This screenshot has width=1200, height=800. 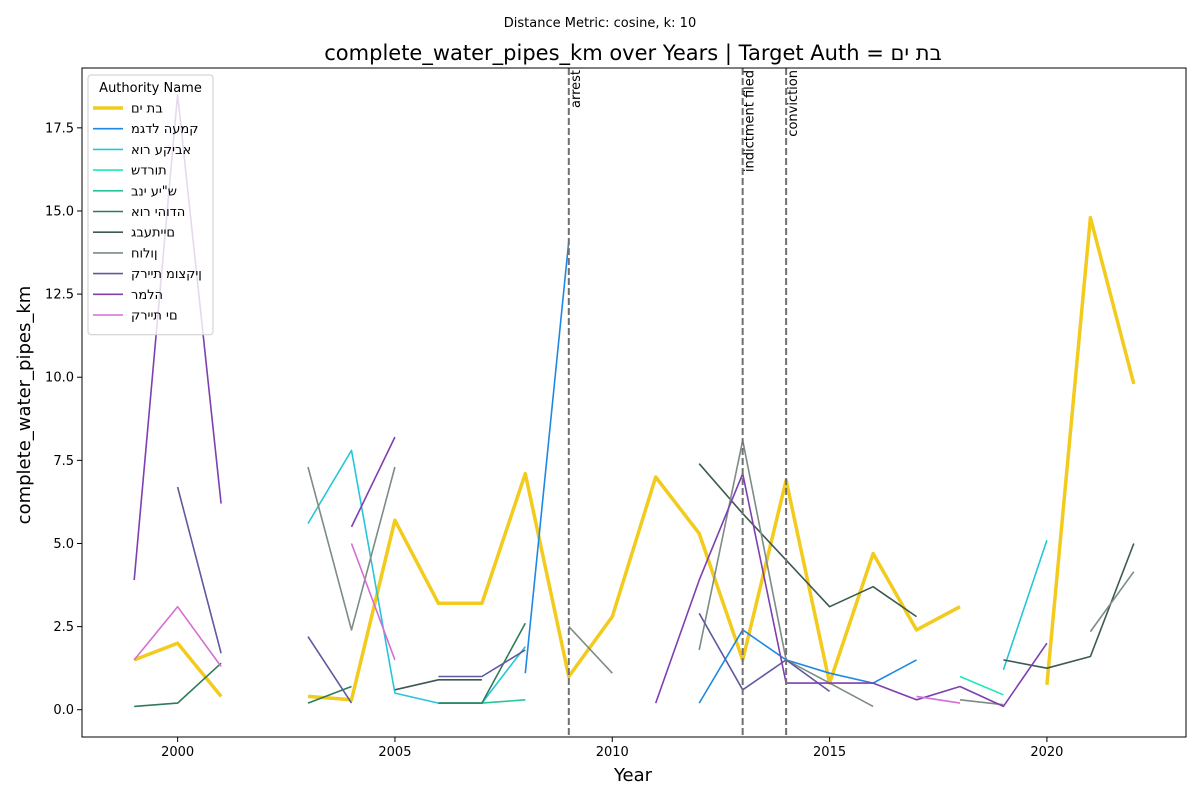 What do you see at coordinates (612, 752) in the screenshot?
I see `x-tick-label: 2010` at bounding box center [612, 752].